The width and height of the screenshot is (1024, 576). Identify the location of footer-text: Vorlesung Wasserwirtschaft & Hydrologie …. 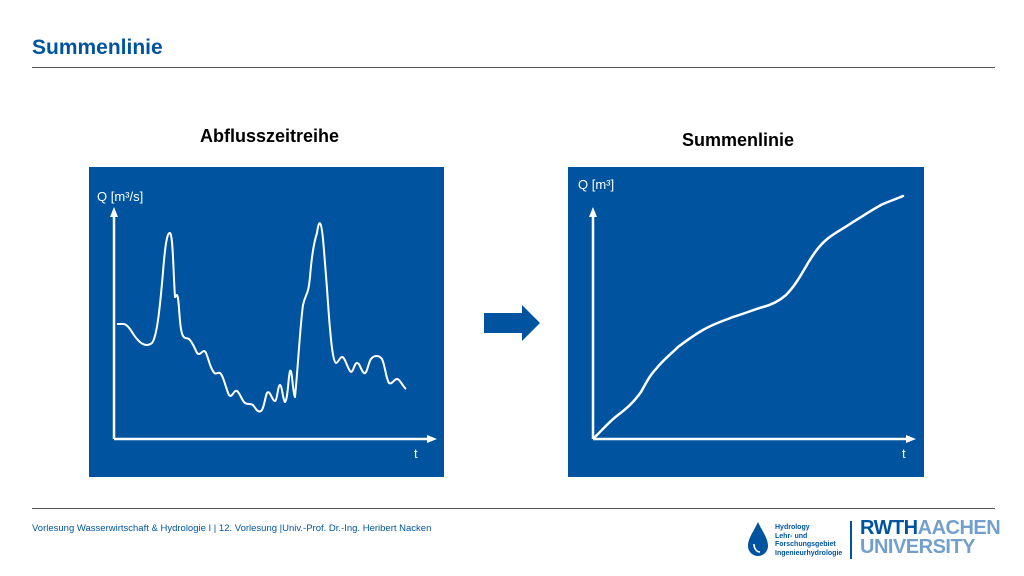
(232, 528).